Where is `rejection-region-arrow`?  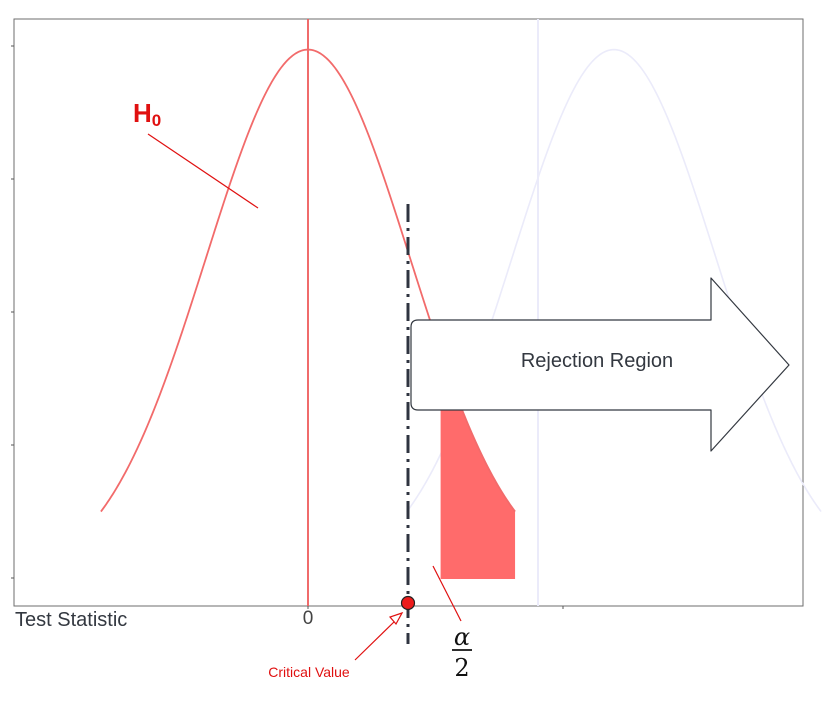
rejection-region-arrow is located at coordinates (600, 364).